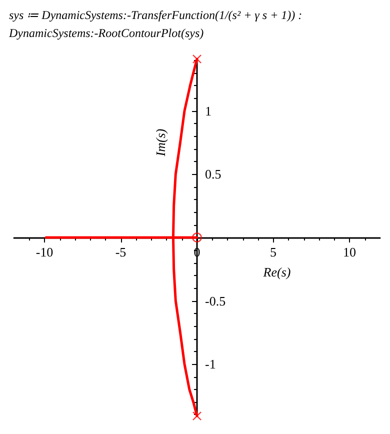 The width and height of the screenshot is (390, 434). Describe the element at coordinates (155, 15) in the screenshot. I see `chart-title: sys ≔ DynamicSystems:-TransferFunction(1/(s² + γ s + 1)) :` at that location.